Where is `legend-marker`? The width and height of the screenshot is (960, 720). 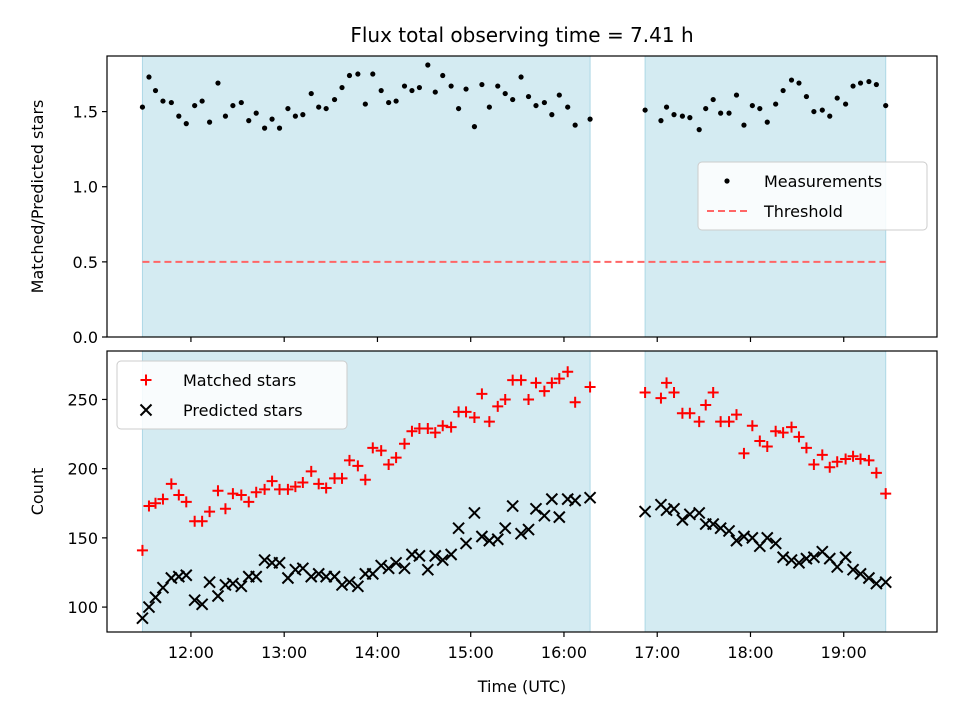
legend-marker is located at coordinates (727, 181).